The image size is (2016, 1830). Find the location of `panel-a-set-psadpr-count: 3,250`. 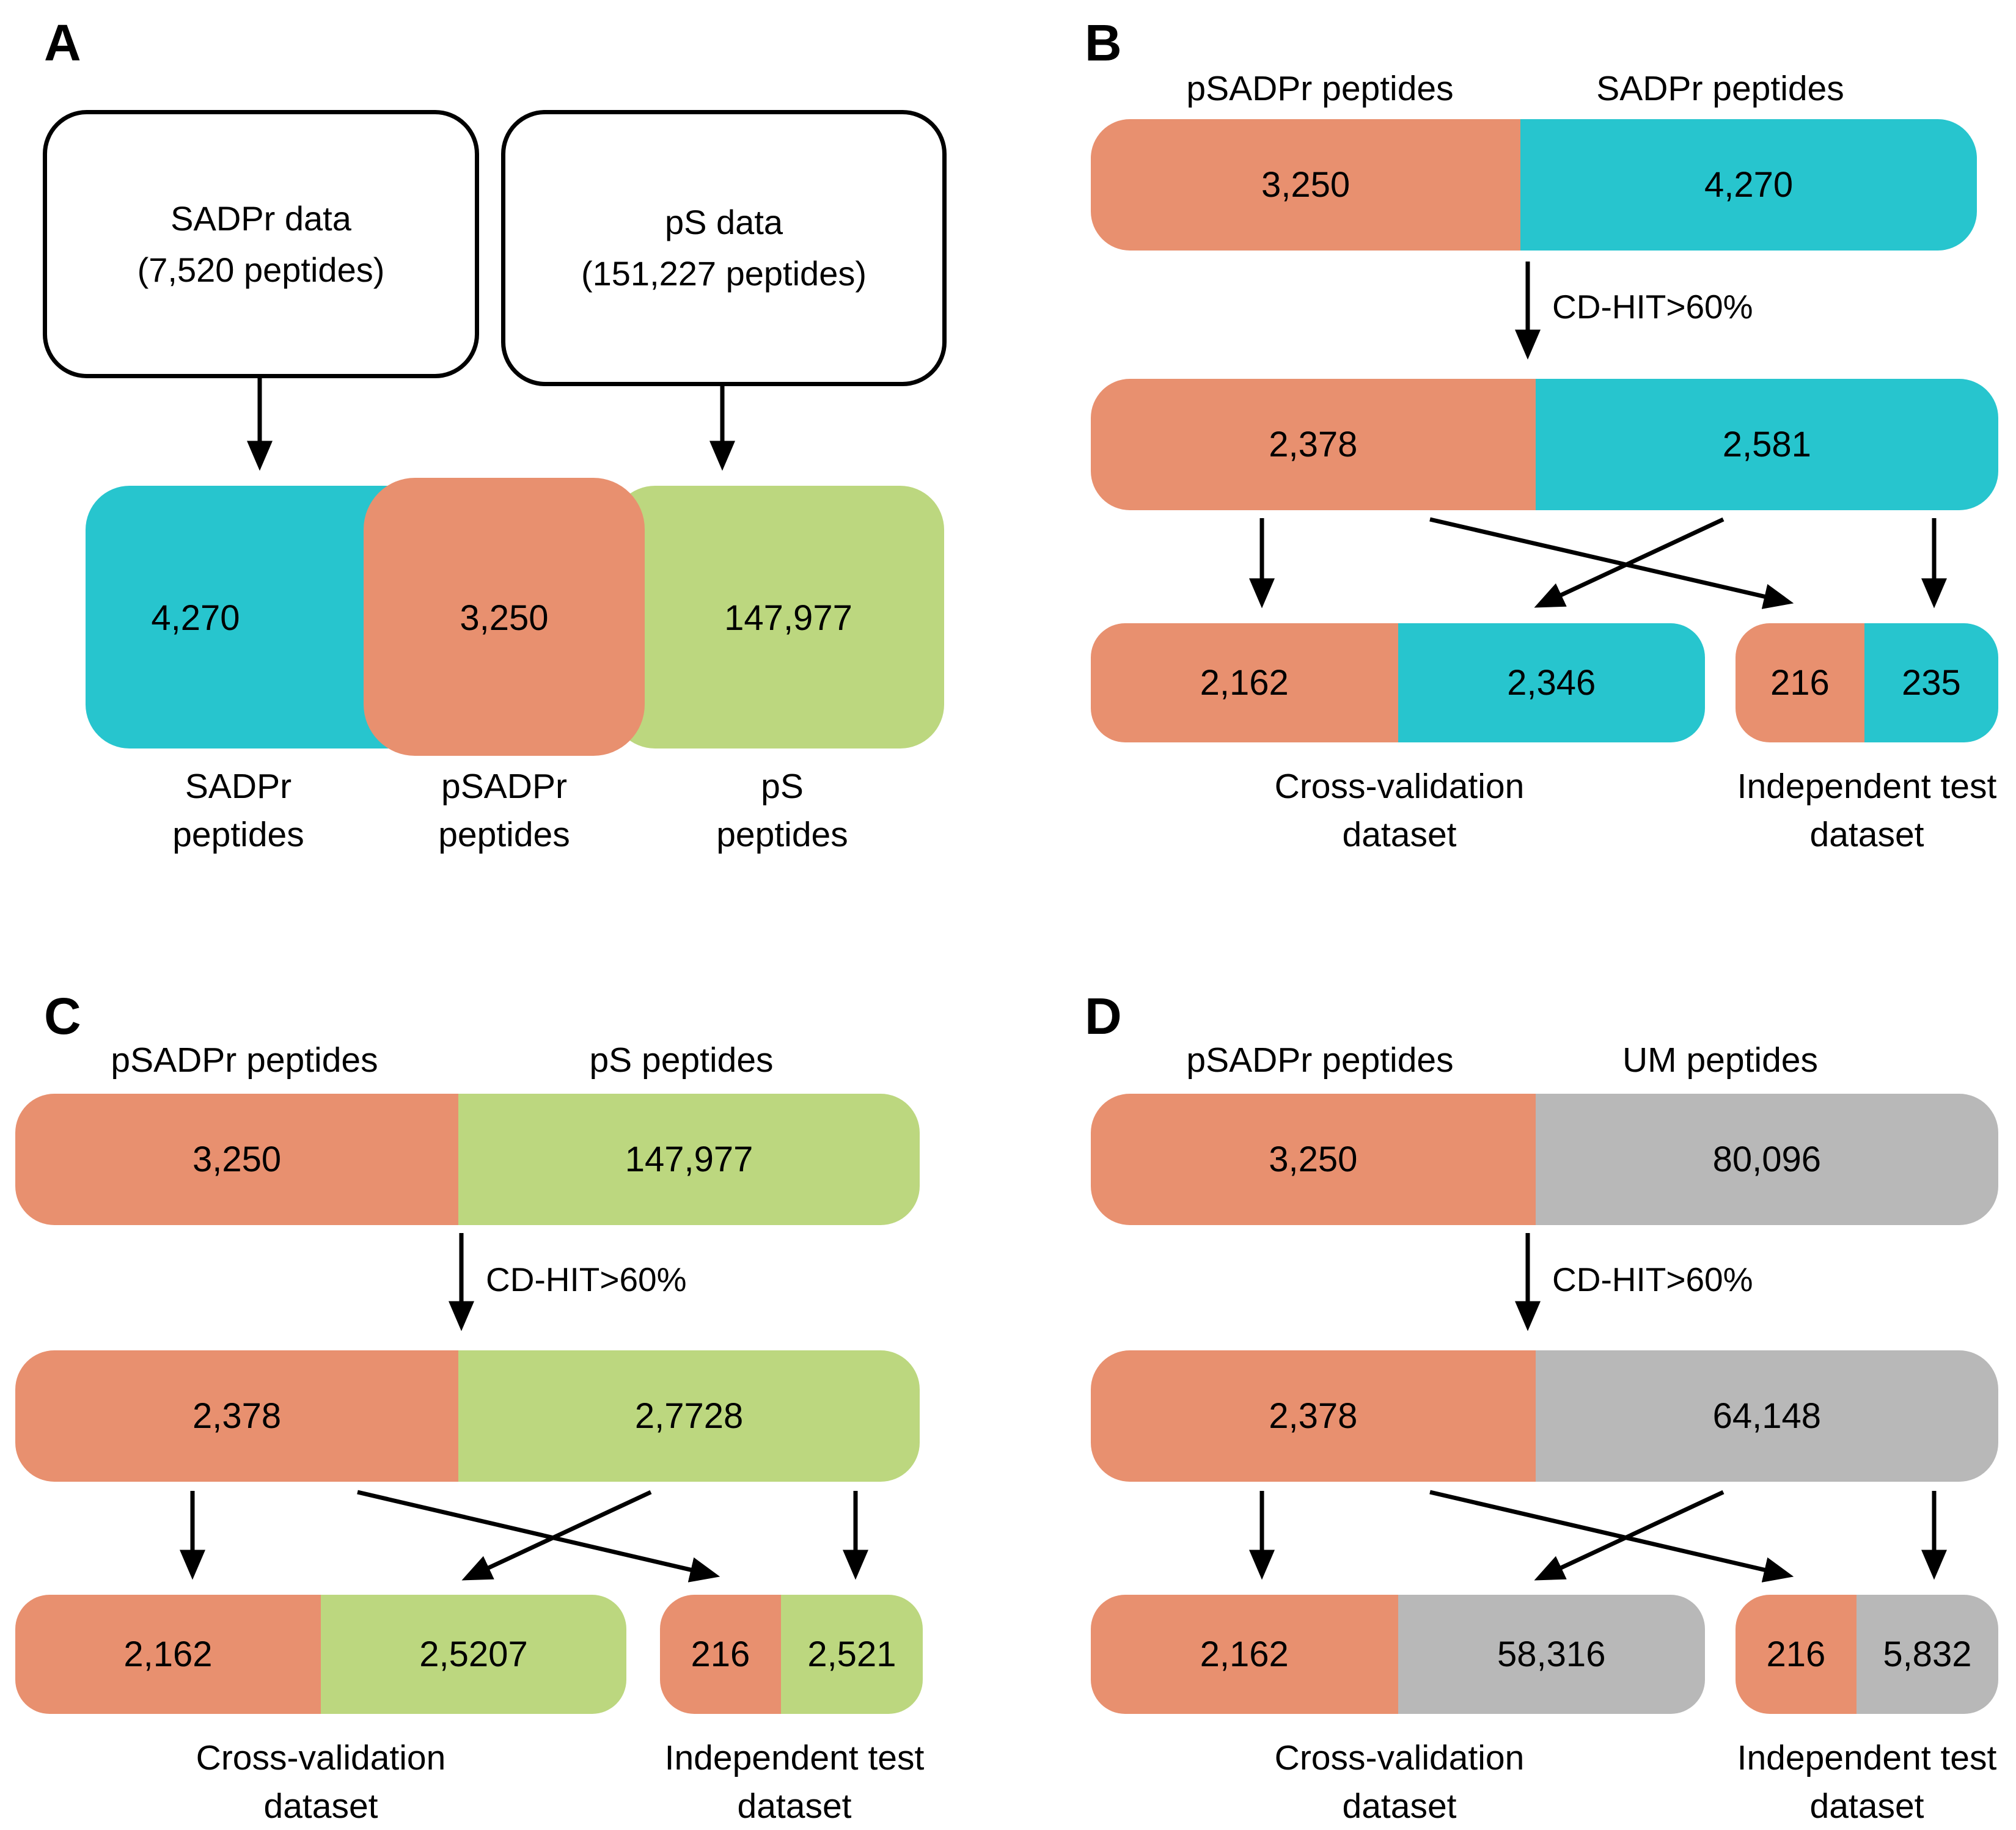

panel-a-set-psadpr-count: 3,250 is located at coordinates (505, 618).